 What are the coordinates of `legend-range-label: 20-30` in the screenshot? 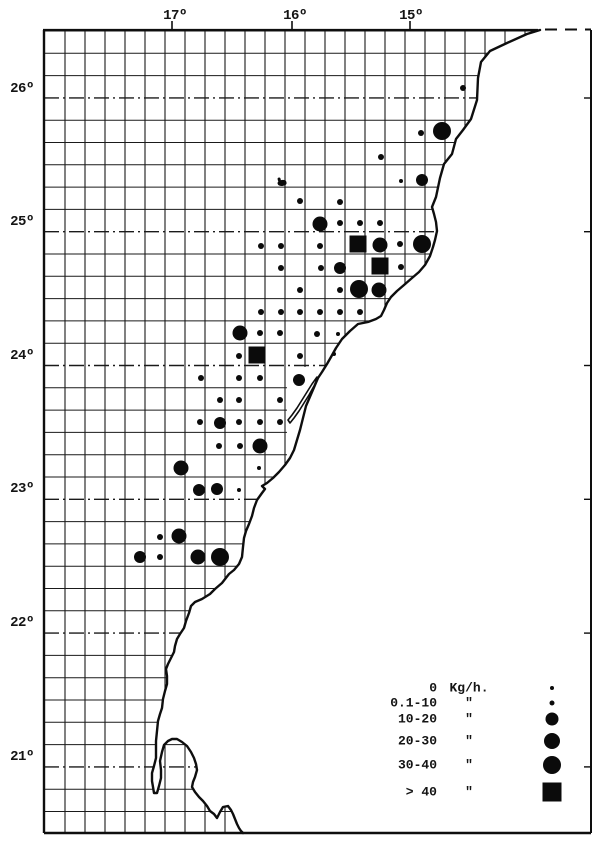 It's located at (417, 741).